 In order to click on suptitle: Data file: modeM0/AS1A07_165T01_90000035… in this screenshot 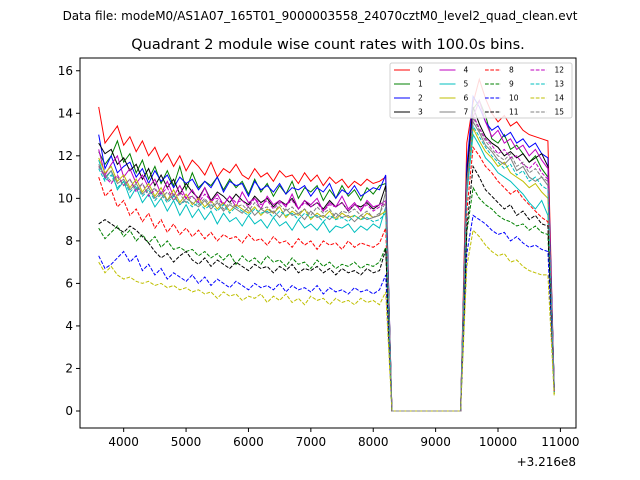, I will do `click(320, 16)`.